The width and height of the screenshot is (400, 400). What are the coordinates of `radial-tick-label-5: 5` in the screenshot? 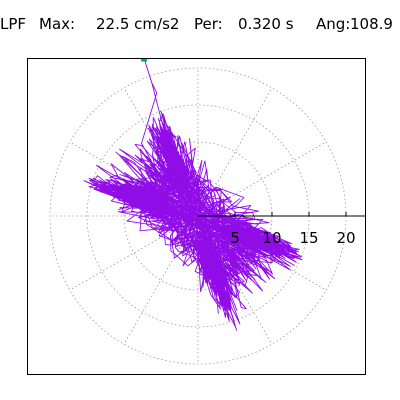 It's located at (235, 238).